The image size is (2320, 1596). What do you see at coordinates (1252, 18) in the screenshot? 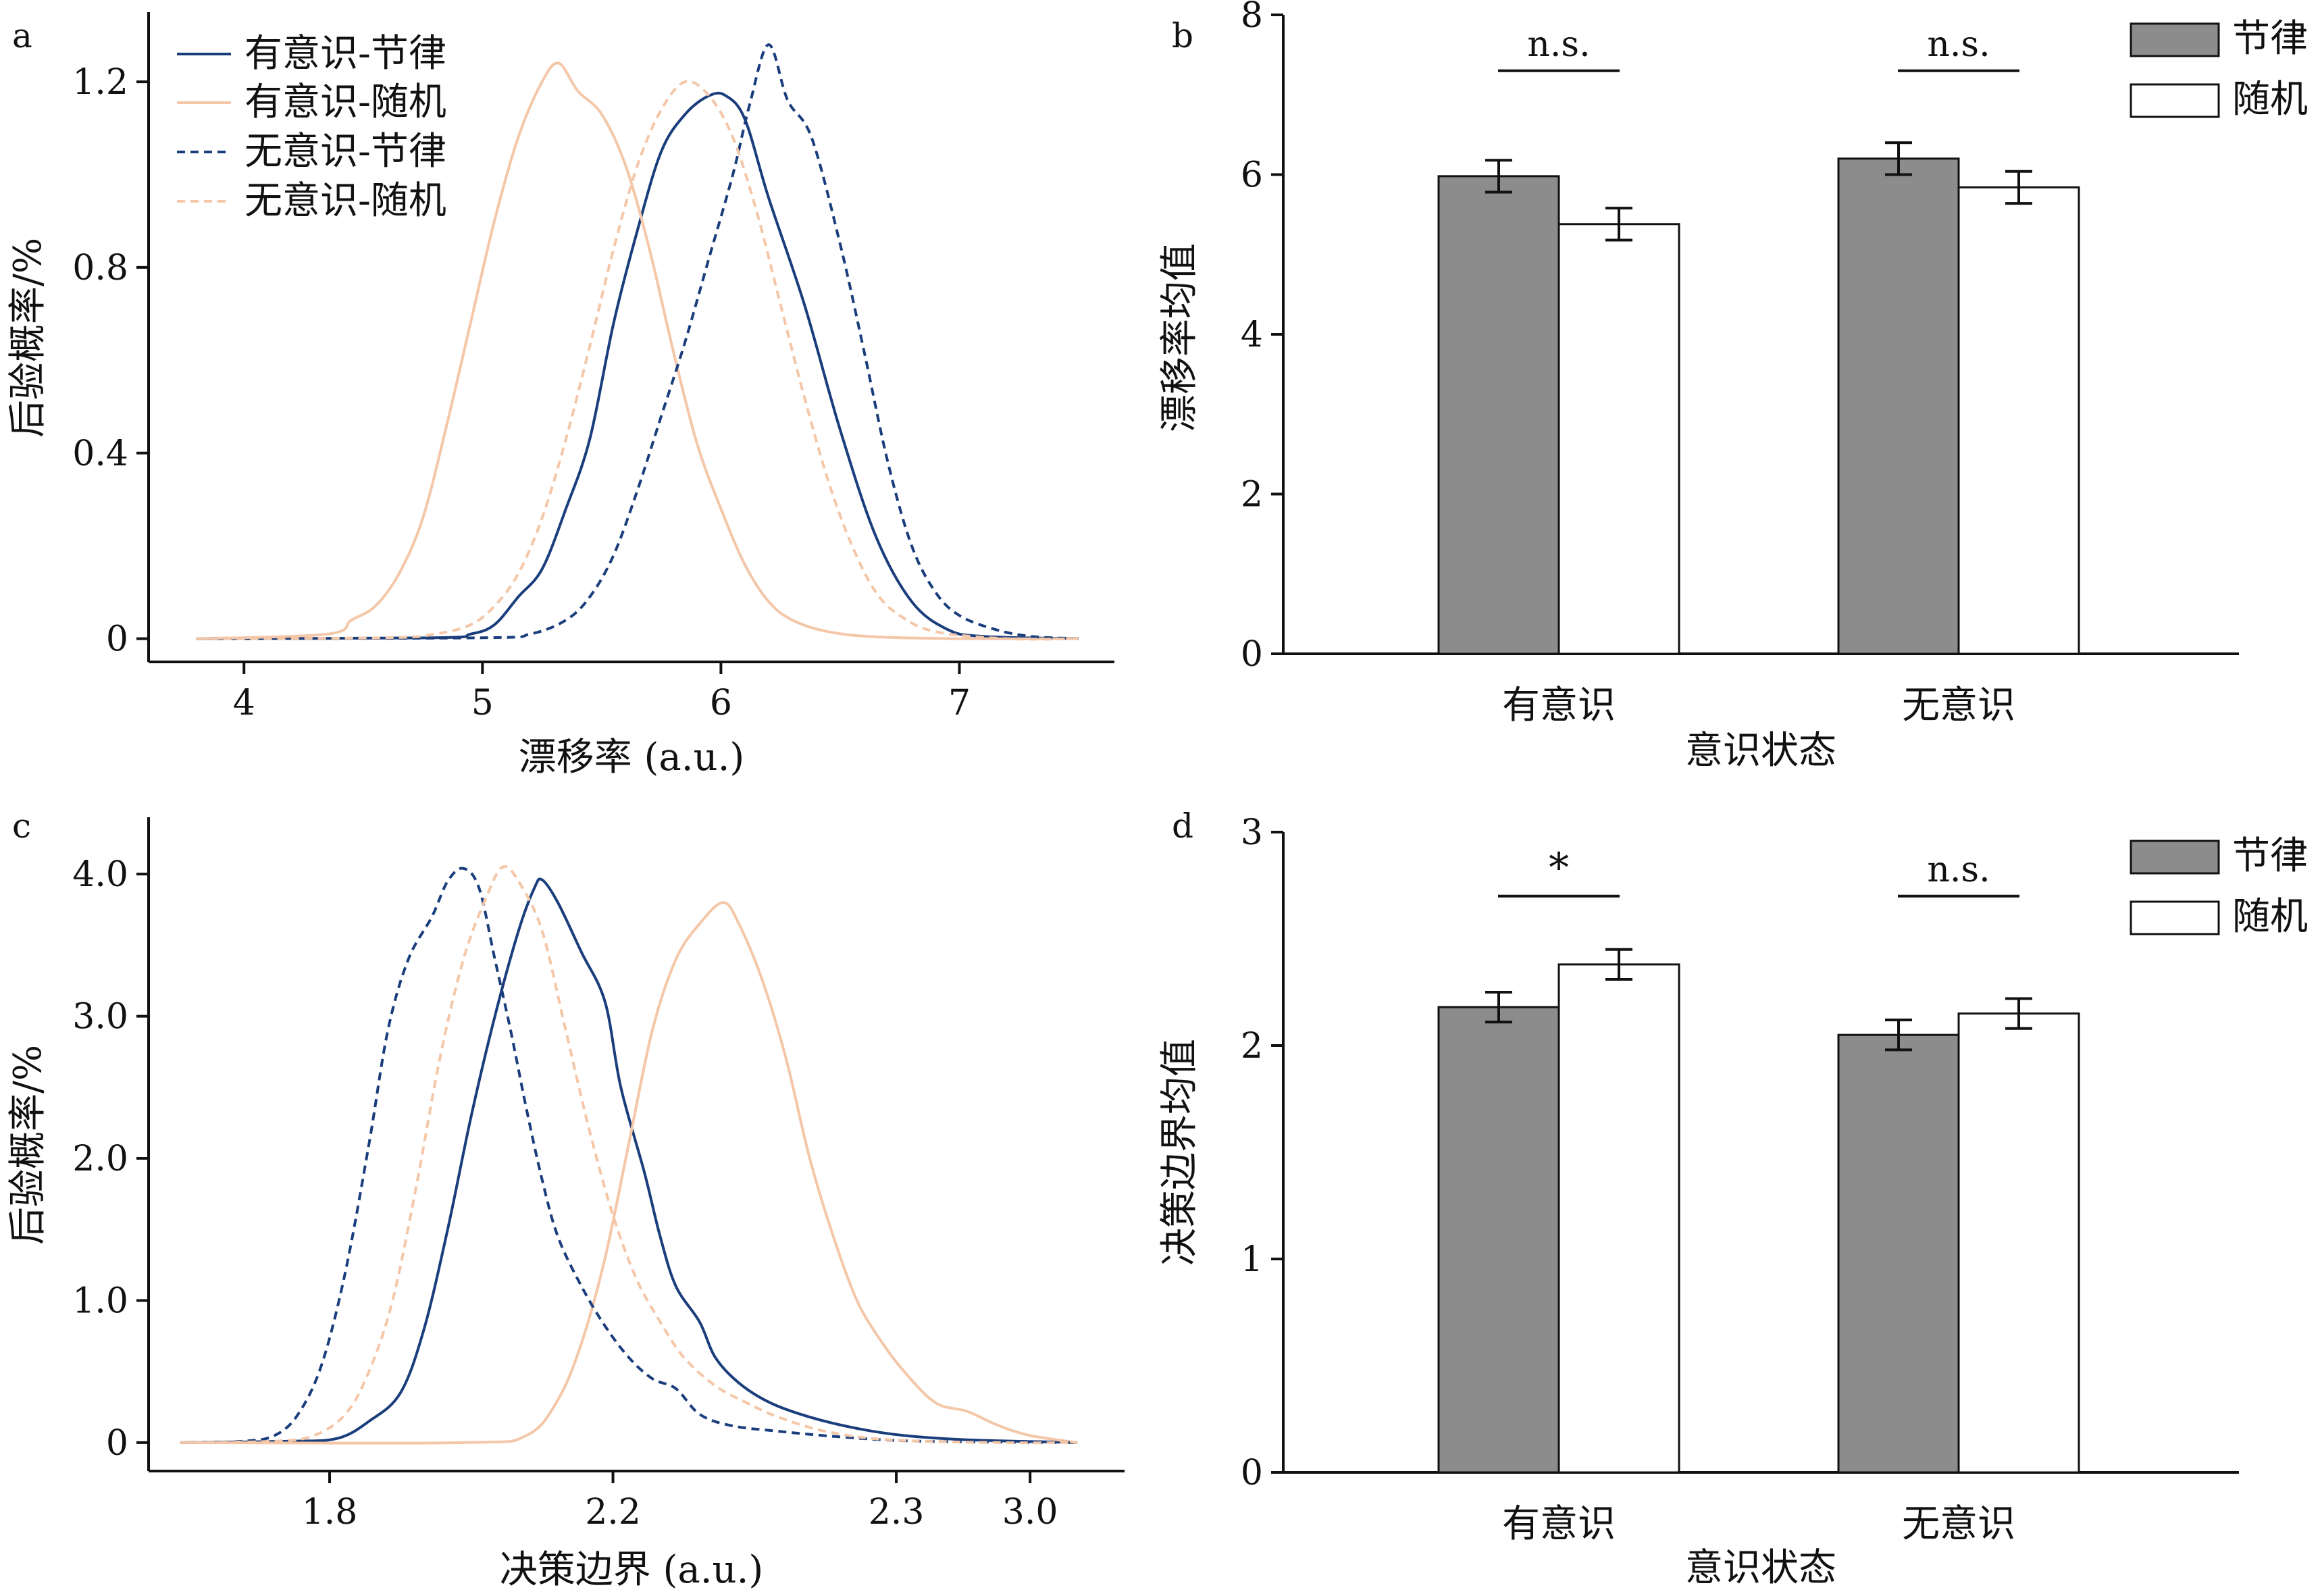
I see `panel-b-y-tick-label: 8` at bounding box center [1252, 18].